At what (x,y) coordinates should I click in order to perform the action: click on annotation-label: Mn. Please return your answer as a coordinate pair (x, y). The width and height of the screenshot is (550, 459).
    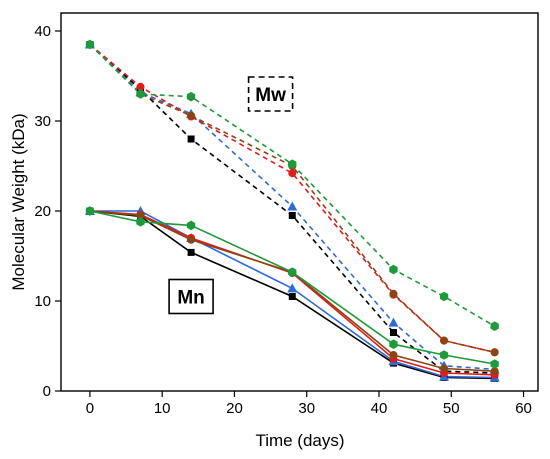
    Looking at the image, I should click on (190, 298).